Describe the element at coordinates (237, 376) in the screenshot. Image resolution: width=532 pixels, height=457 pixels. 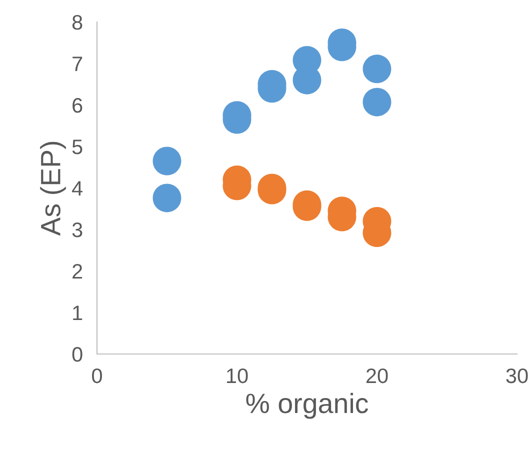
I see `x-tick-label: 10` at that location.